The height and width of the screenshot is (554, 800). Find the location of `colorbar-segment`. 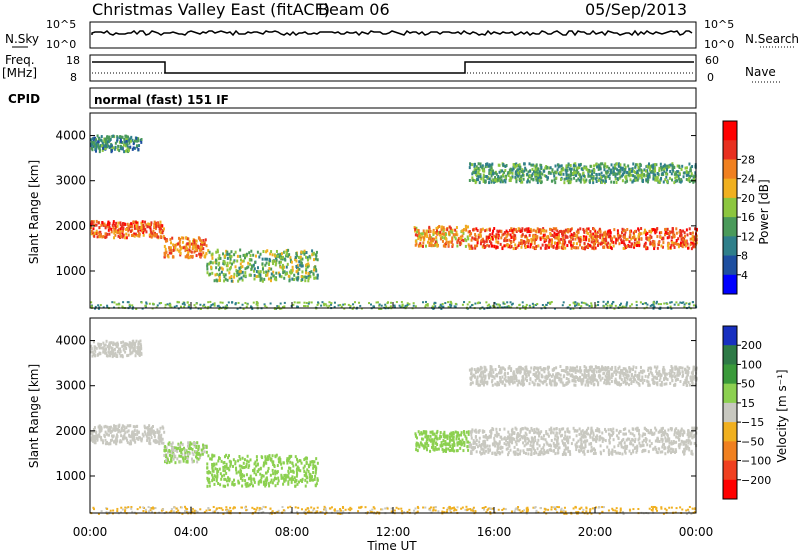

colorbar-segment is located at coordinates (730, 131).